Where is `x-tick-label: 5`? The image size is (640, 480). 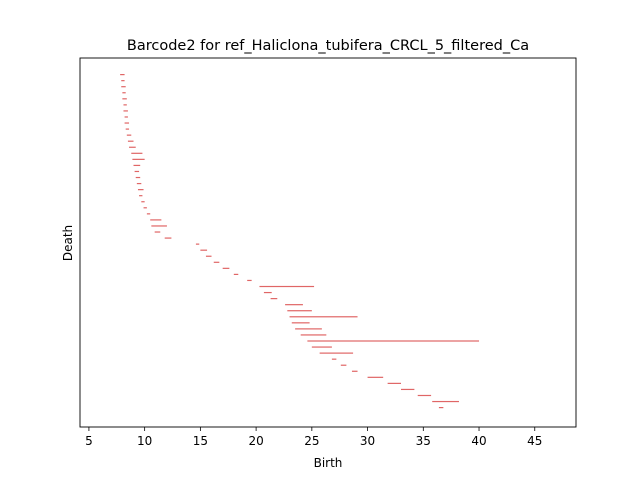
x-tick-label: 5 is located at coordinates (89, 441).